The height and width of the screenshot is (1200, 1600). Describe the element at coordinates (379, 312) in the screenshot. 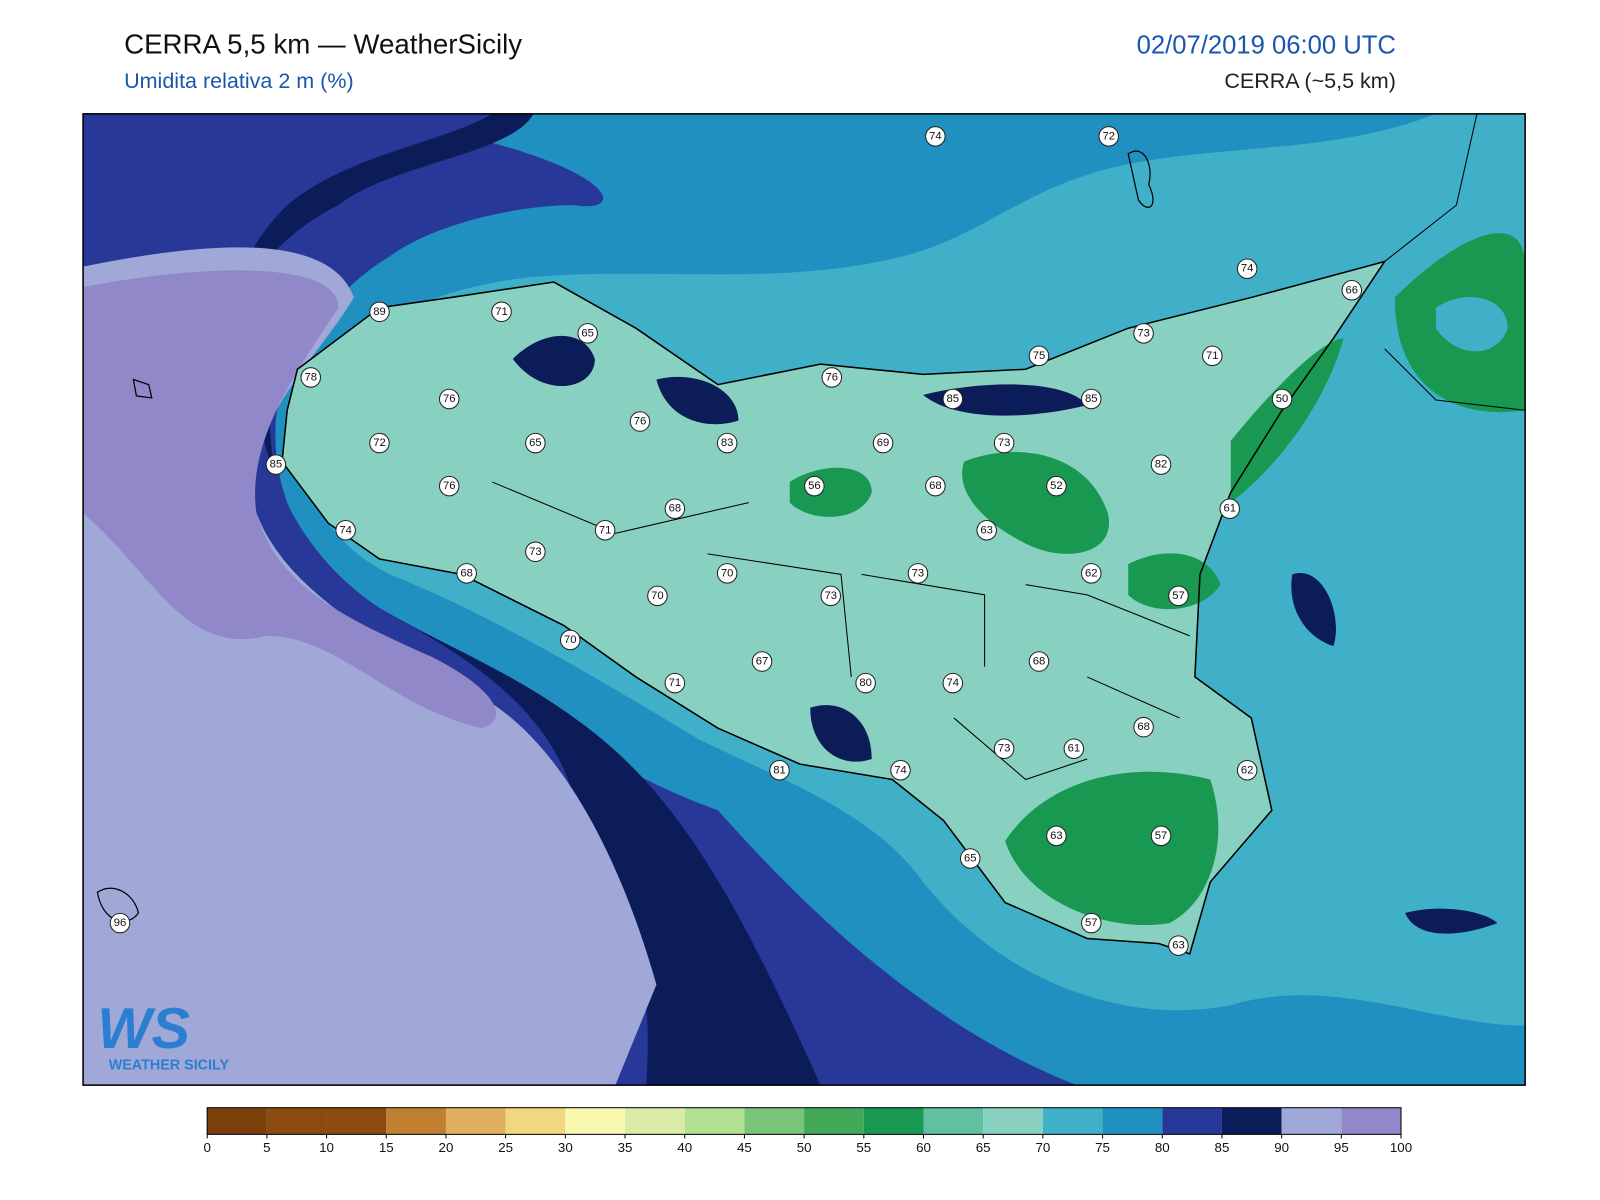

I see `station: 89` at that location.